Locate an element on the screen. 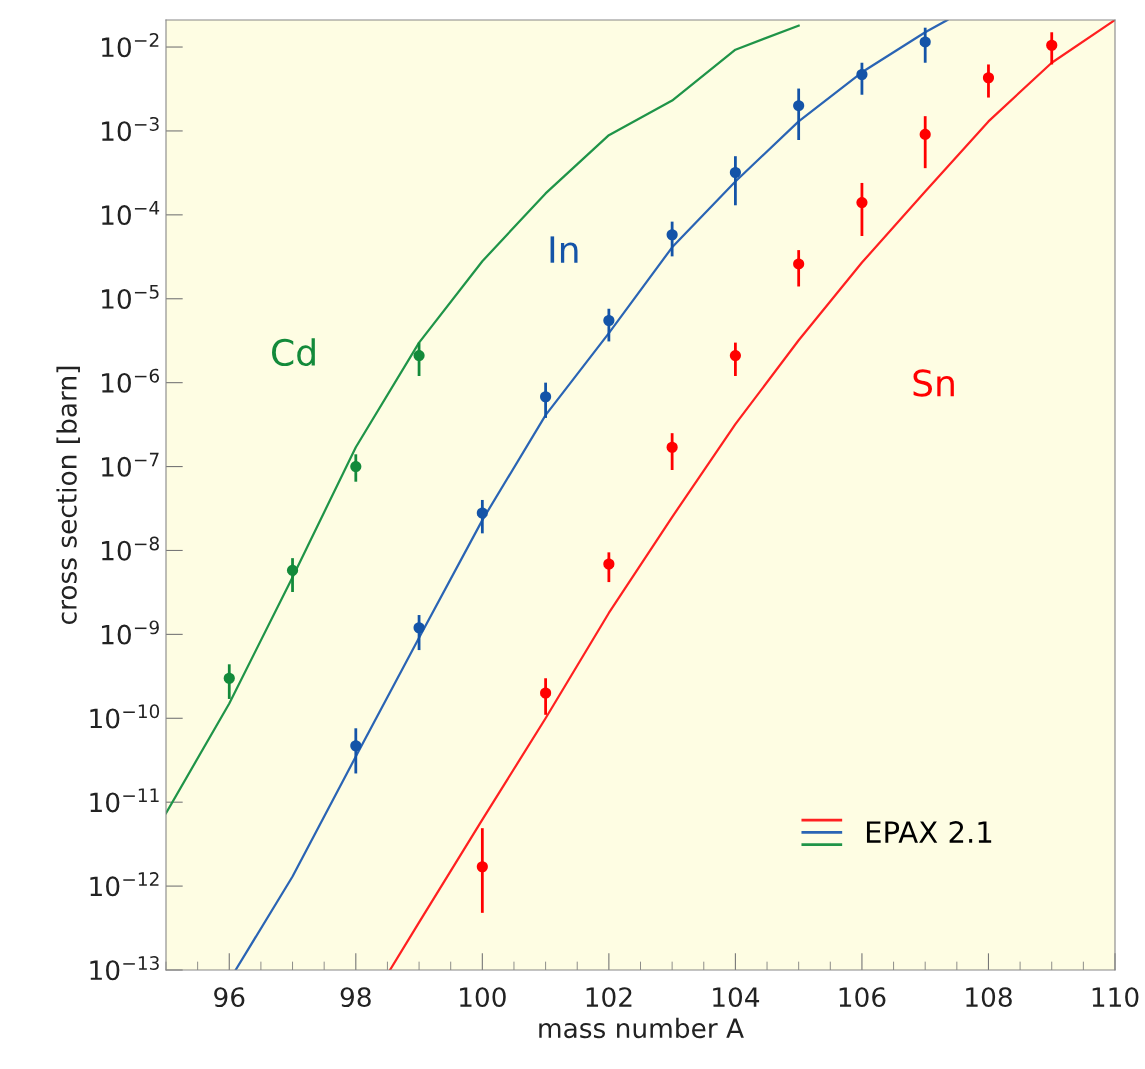 The height and width of the screenshot is (1069, 1145). text: Sn is located at coordinates (933, 383).